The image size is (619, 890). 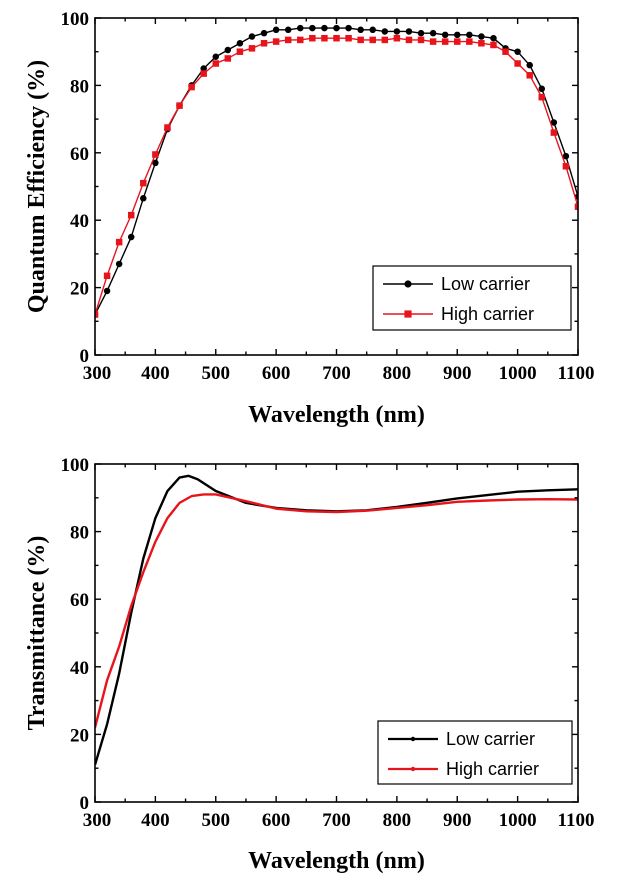 What do you see at coordinates (79, 600) in the screenshot?
I see `y-tick-label: 60` at bounding box center [79, 600].